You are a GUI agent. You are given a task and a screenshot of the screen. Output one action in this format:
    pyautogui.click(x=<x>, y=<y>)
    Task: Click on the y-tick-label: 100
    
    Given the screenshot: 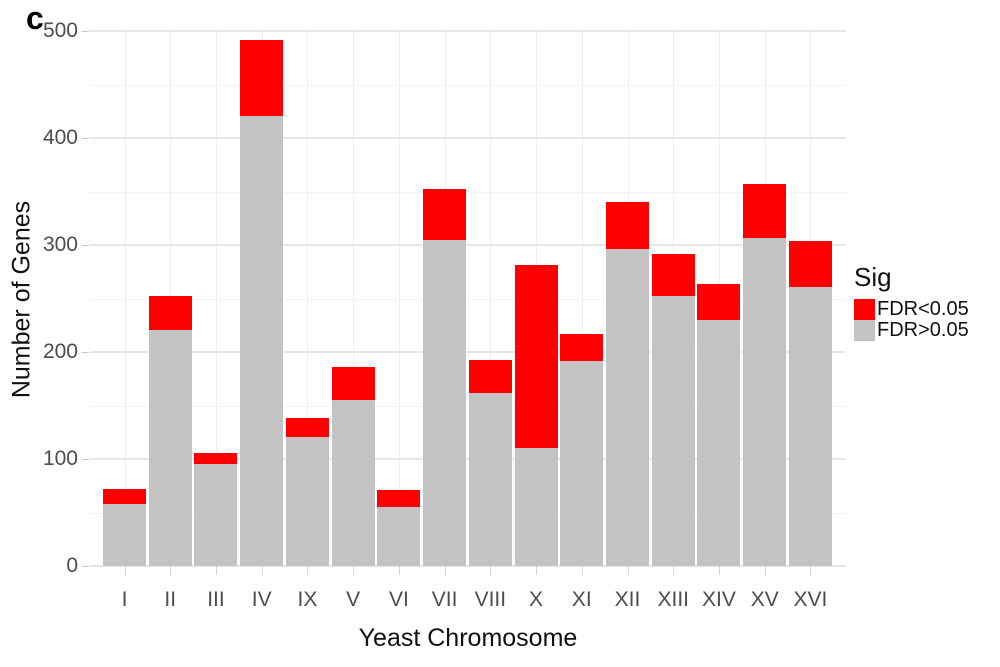 What is the action you would take?
    pyautogui.click(x=60, y=458)
    